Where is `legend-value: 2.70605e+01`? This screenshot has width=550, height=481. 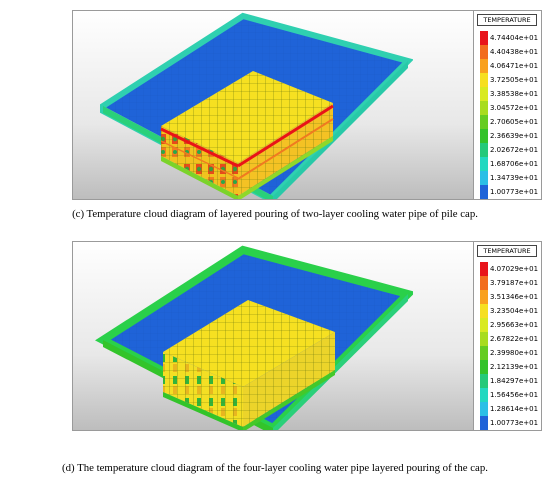 legend-value: 2.70605e+01 is located at coordinates (514, 122).